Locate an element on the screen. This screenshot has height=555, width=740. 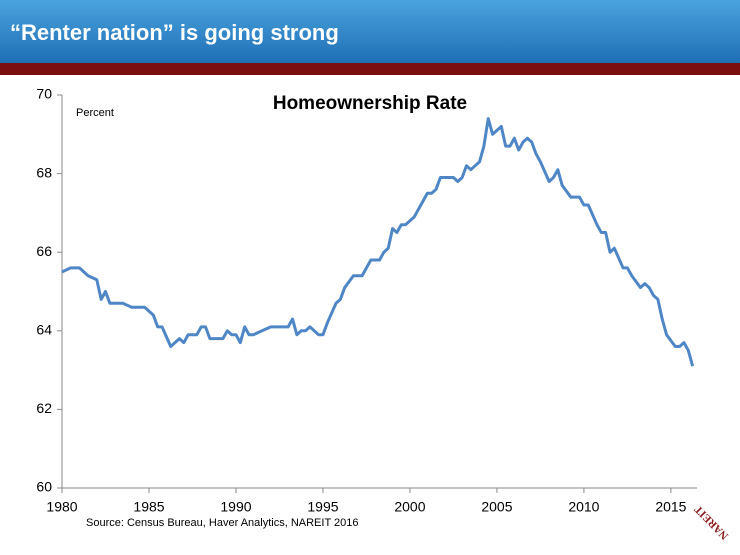
x-tick-label: 1990 is located at coordinates (235, 507).